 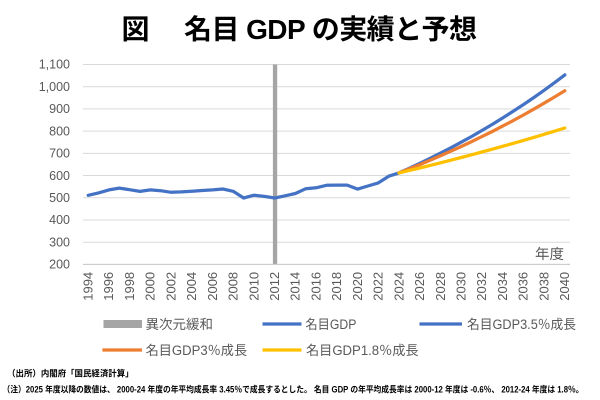 What do you see at coordinates (59, 131) in the screenshot?
I see `svg-text: 800` at bounding box center [59, 131].